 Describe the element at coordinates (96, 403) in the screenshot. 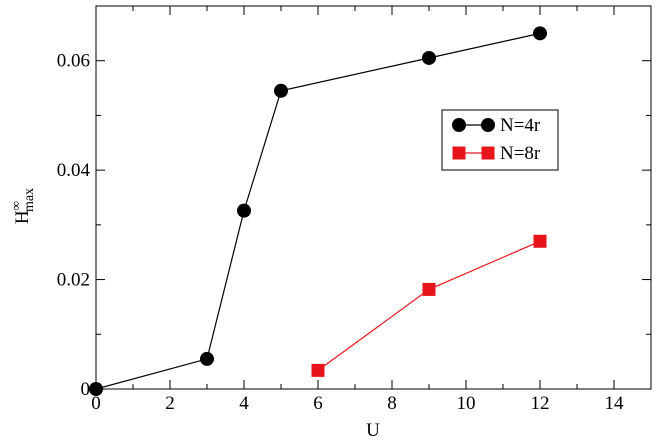

I see `x-tick-label: 0` at that location.